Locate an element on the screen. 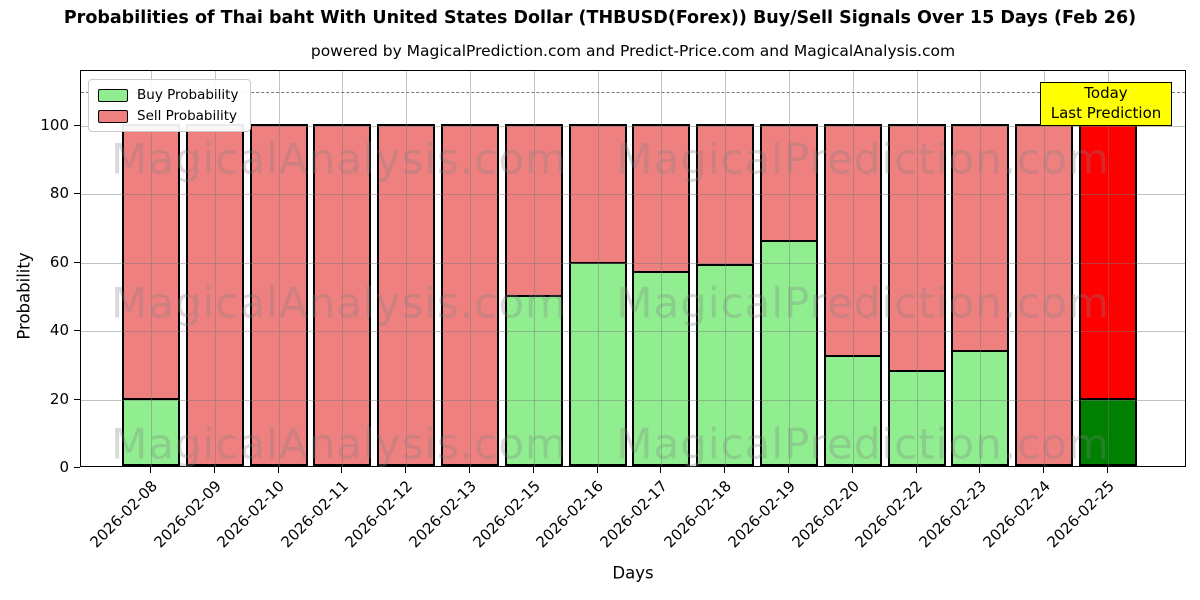  x-axis-label: Days is located at coordinates (633, 573).